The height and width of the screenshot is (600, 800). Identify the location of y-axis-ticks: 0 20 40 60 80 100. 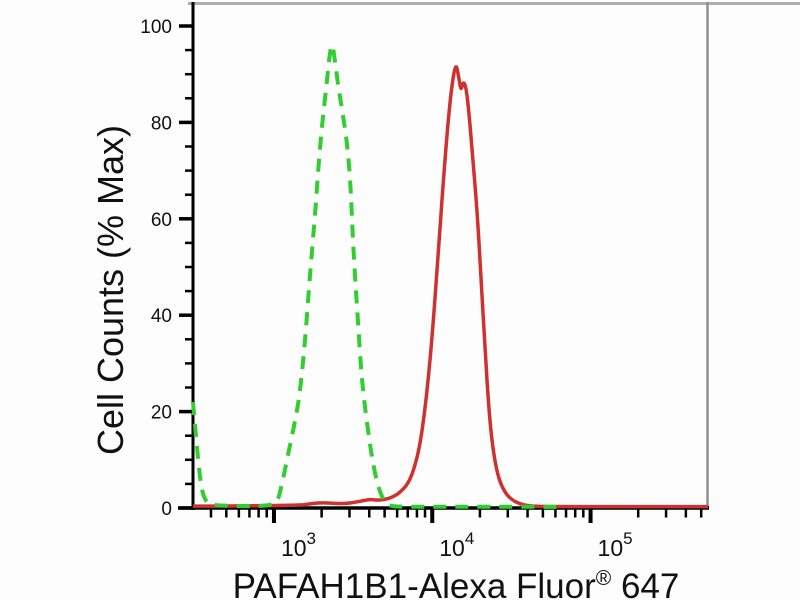
(166, 268).